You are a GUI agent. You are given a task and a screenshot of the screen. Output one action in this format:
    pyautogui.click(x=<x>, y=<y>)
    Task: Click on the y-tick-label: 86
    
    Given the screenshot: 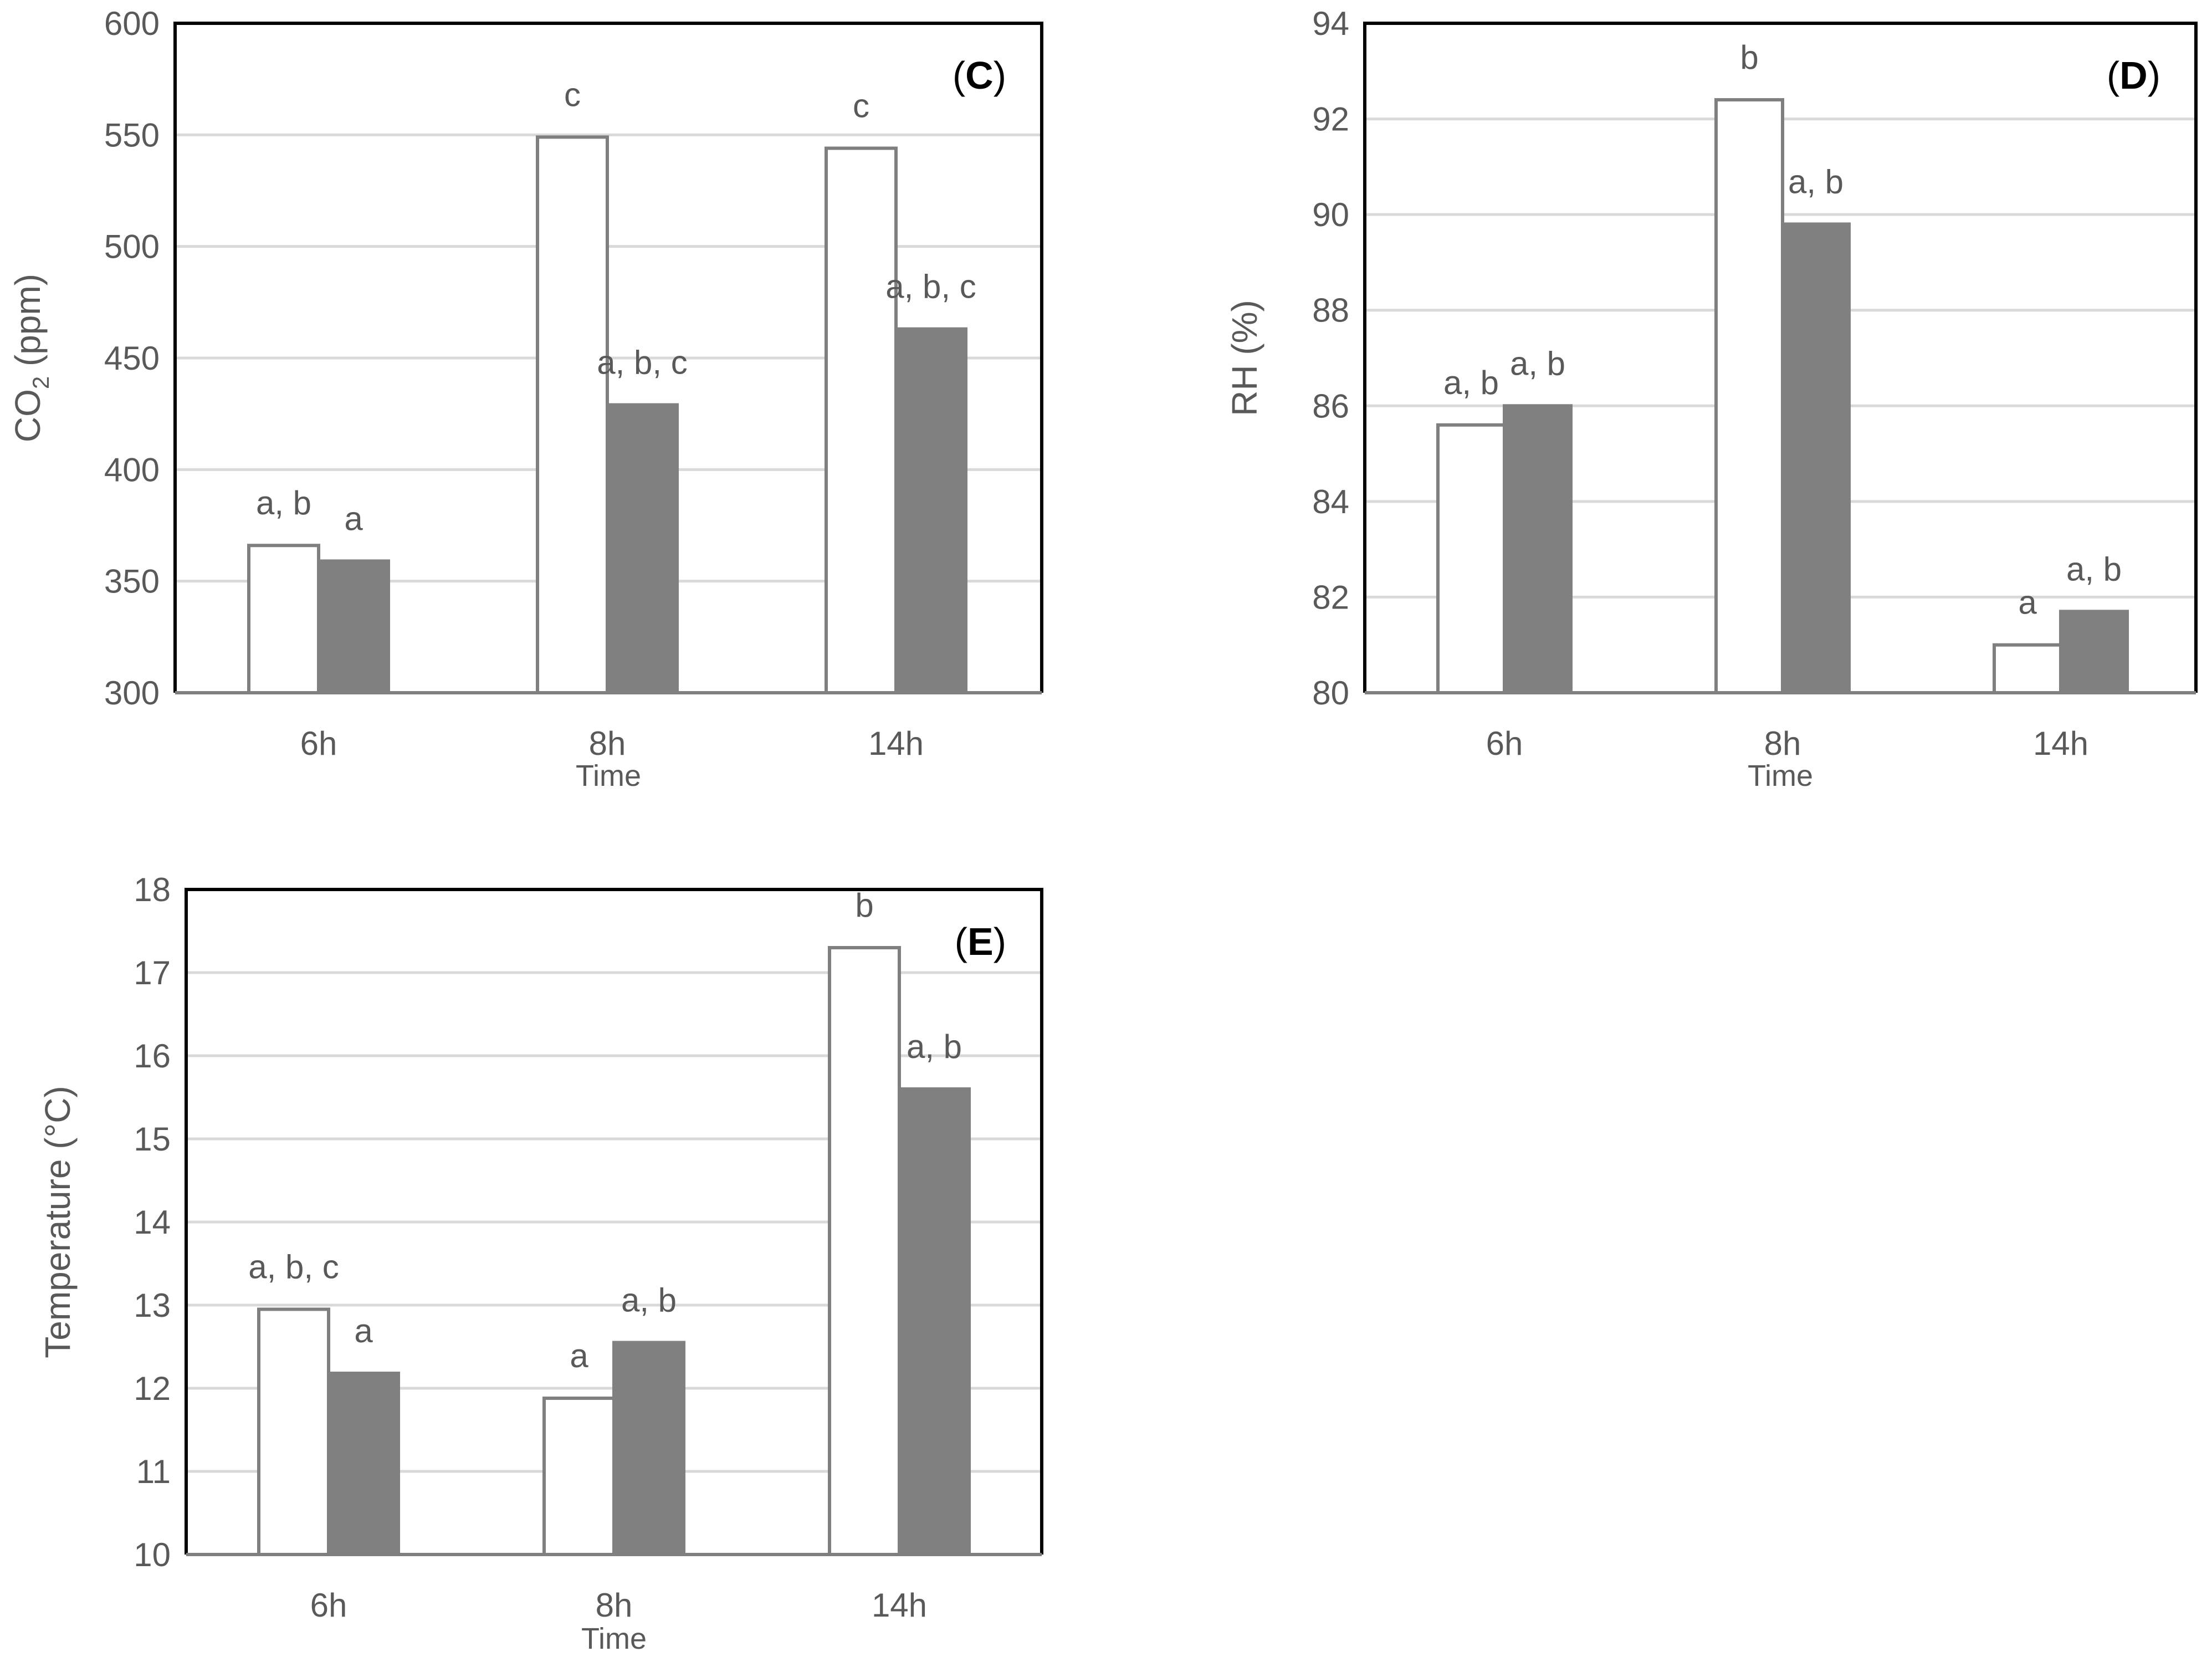 What is the action you would take?
    pyautogui.click(x=1331, y=406)
    